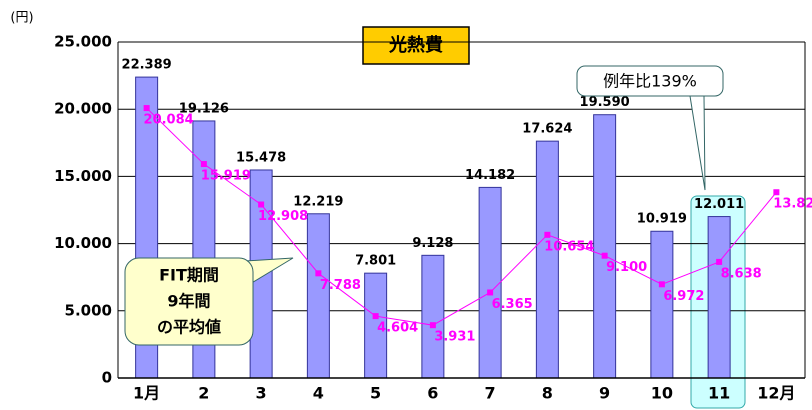 This screenshot has height=410, width=812. What do you see at coordinates (83, 109) in the screenshot?
I see `y-tick-label: 20.000` at bounding box center [83, 109].